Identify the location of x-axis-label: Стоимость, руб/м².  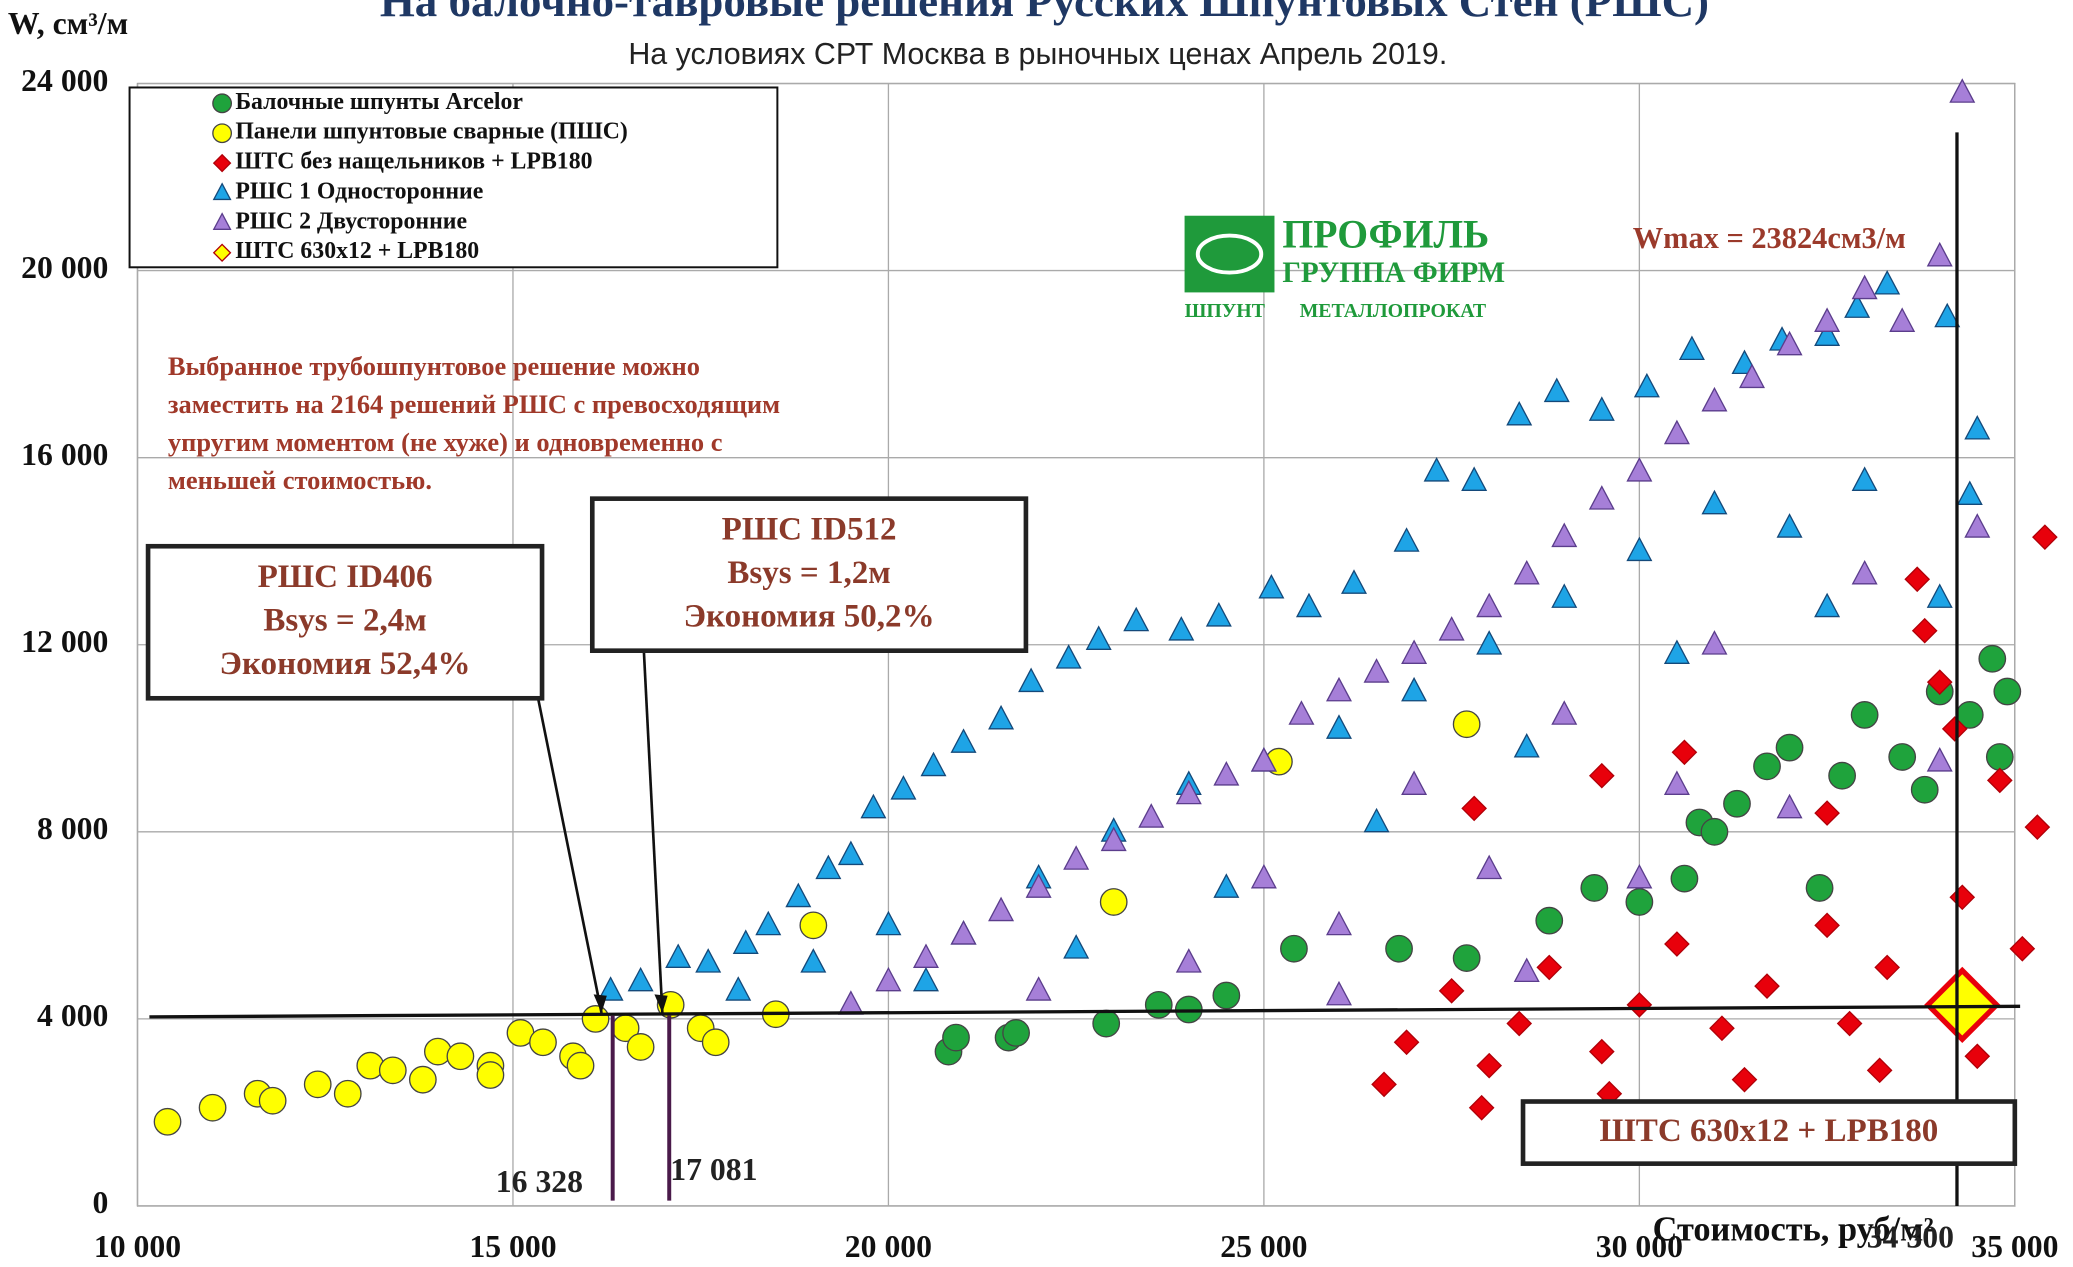
(1793, 1229).